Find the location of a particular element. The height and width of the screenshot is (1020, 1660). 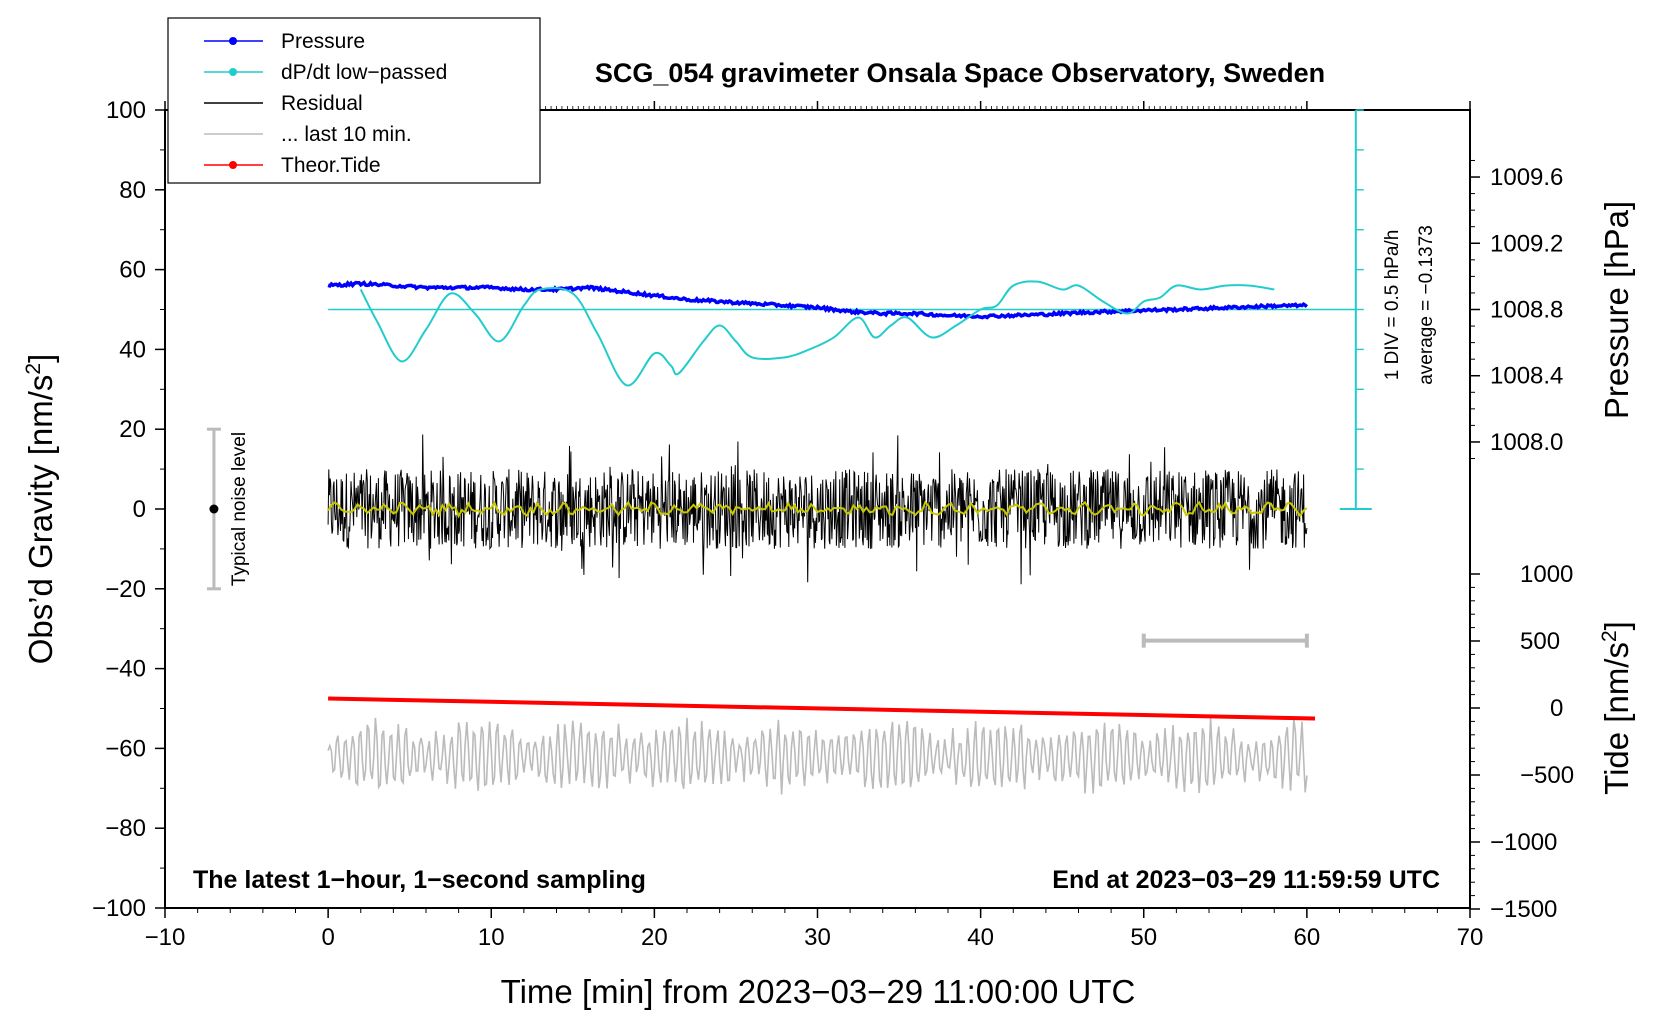

tide-tick-label: −1000 is located at coordinates (1523, 842).